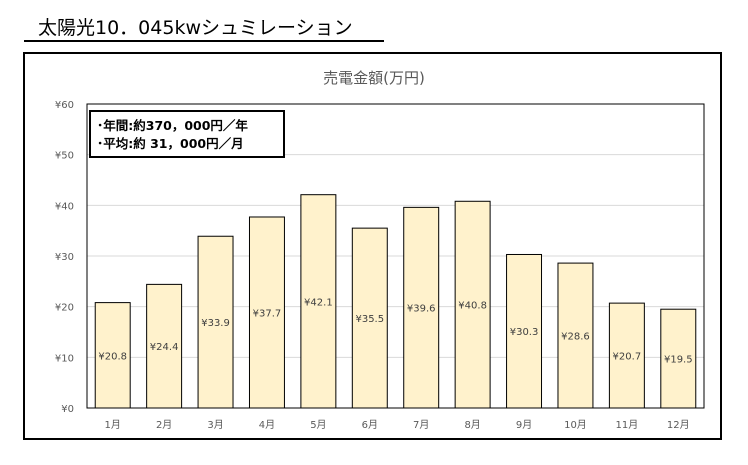 This screenshot has width=748, height=465. I want to click on y-tick-label: ¥20, so click(64, 308).